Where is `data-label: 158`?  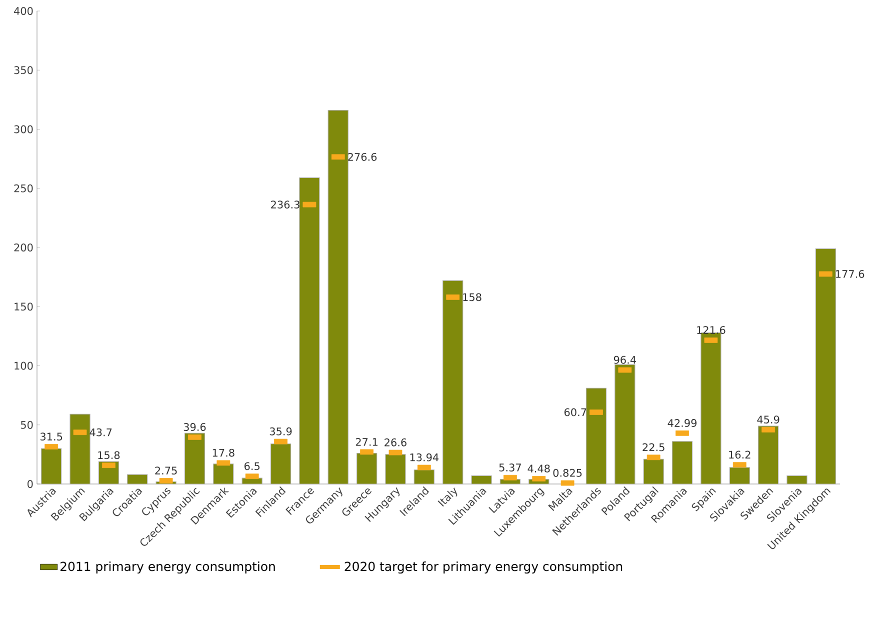 data-label: 158 is located at coordinates (472, 297).